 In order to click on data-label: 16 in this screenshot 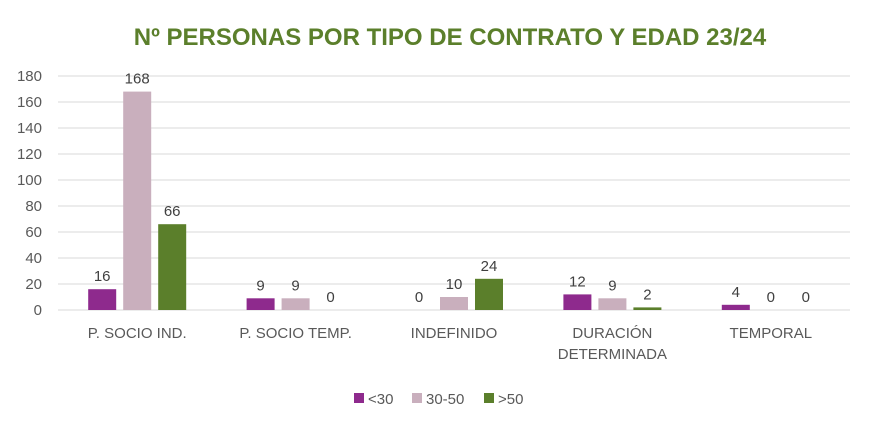, I will do `click(102, 276)`.